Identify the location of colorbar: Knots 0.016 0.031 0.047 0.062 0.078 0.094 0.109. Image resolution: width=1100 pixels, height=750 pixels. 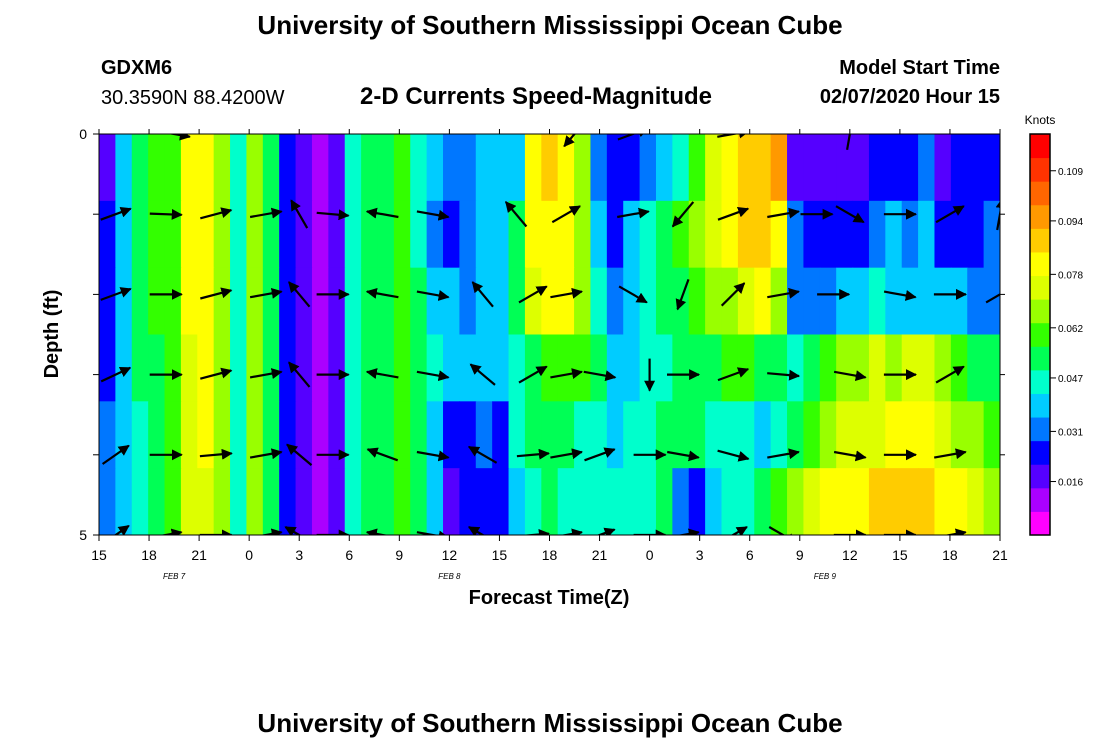
(1054, 324).